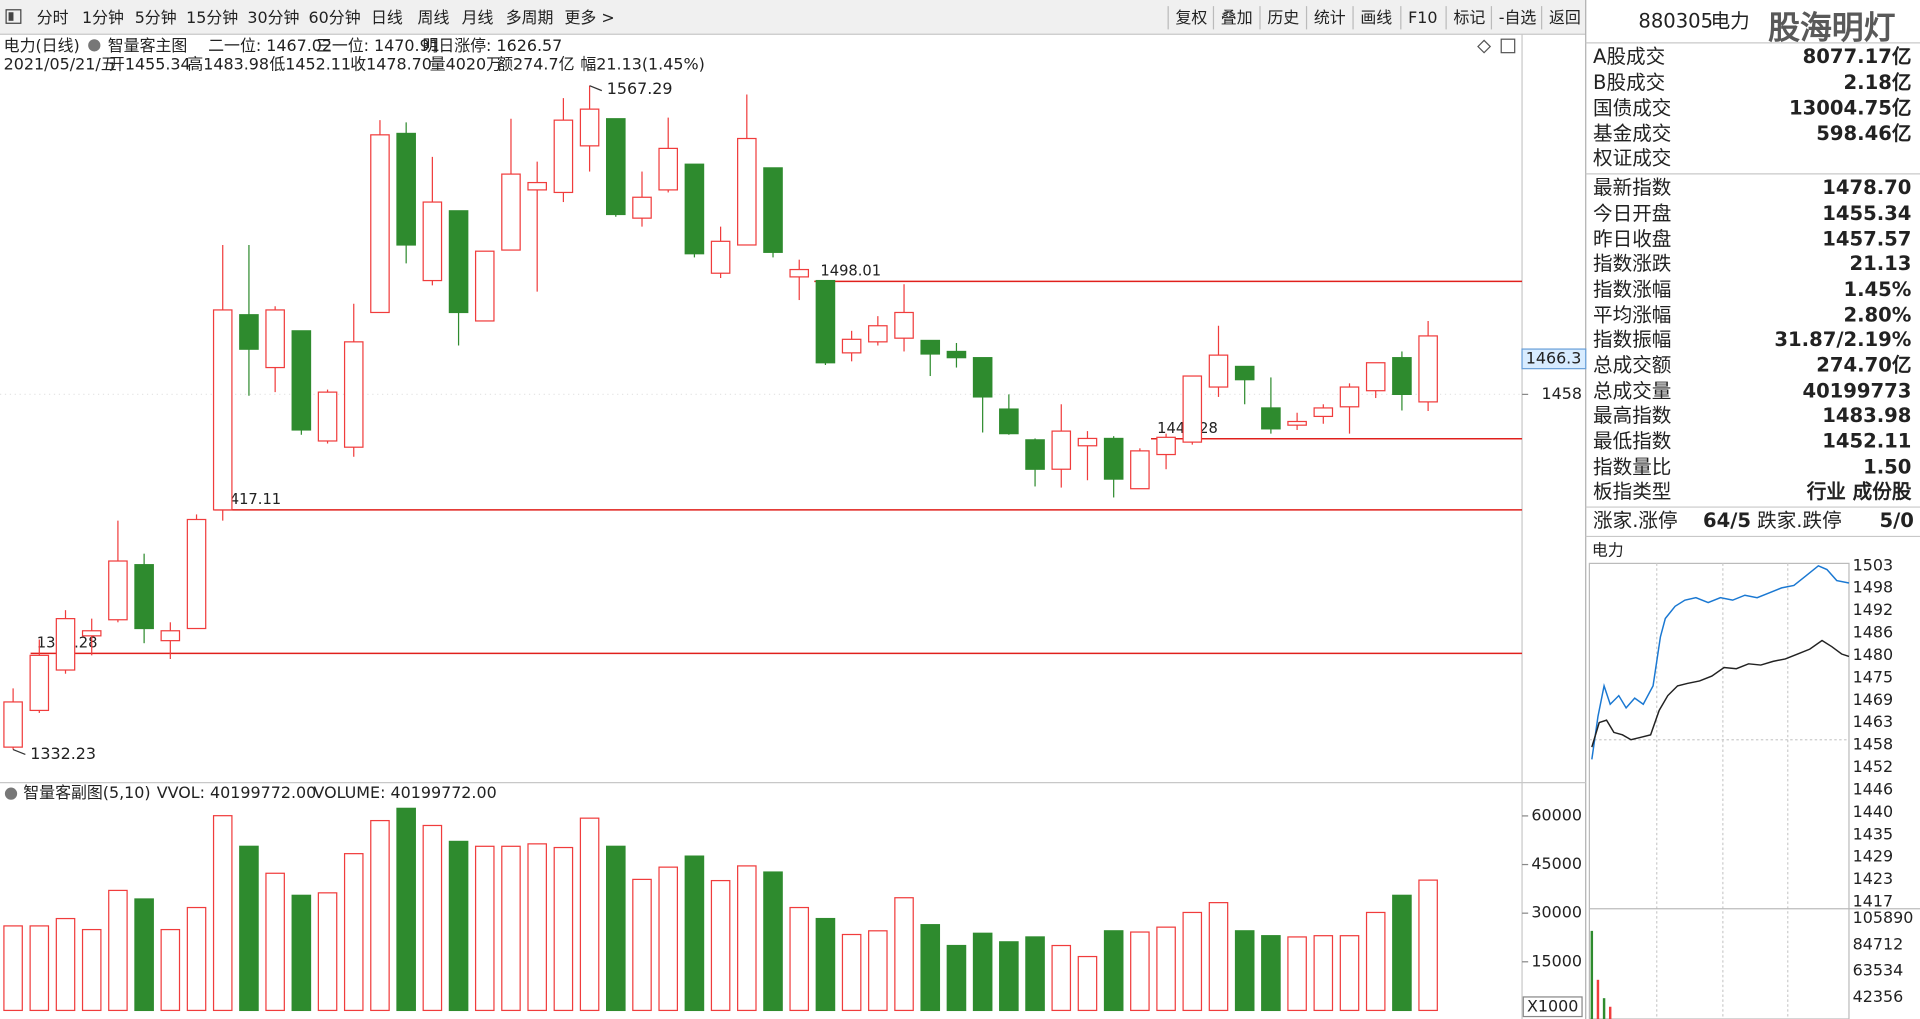 Image resolution: width=1920 pixels, height=1019 pixels. What do you see at coordinates (1866, 187) in the screenshot?
I see `panel-value: 1478.70` at bounding box center [1866, 187].